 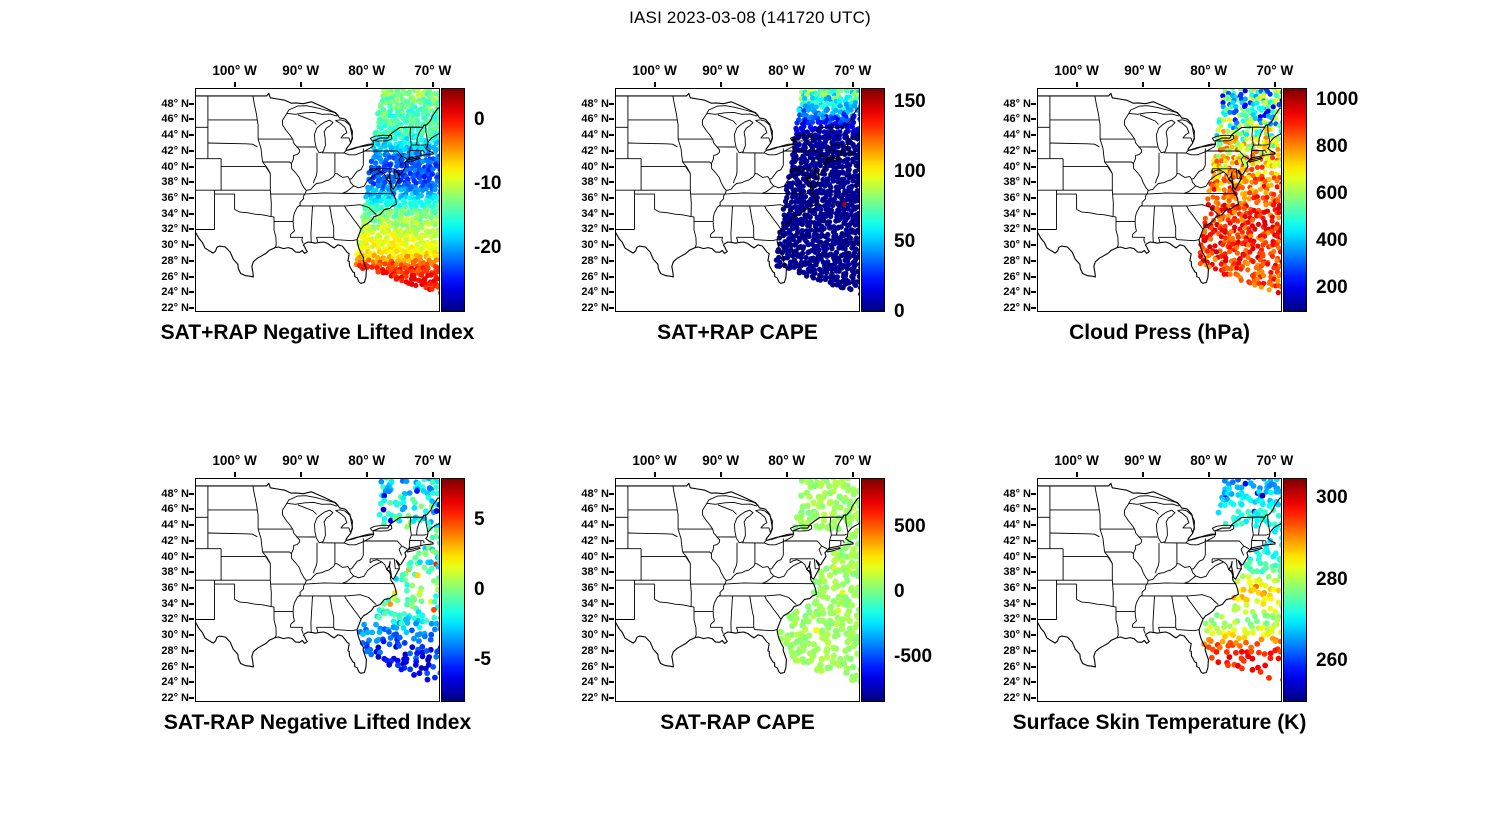 I want to click on colorbar-cloud-press, so click(x=1295, y=200).